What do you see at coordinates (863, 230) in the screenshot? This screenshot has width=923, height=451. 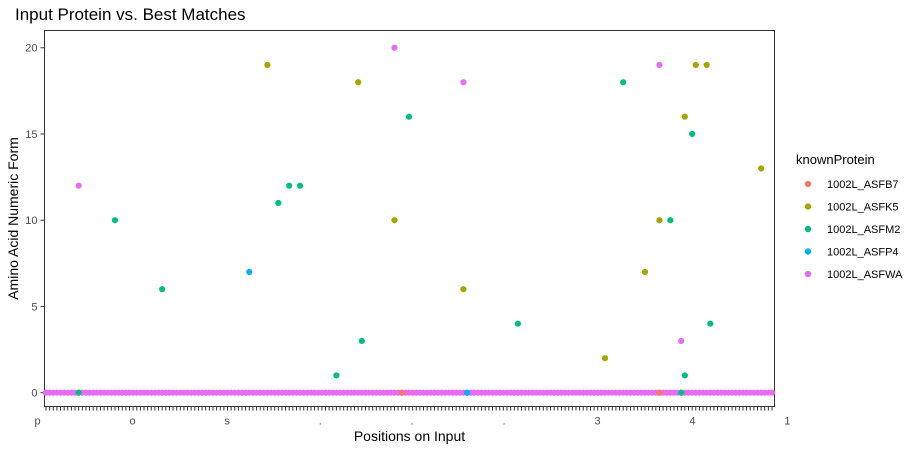 I see `legend-label: 1002L_ASFM2` at bounding box center [863, 230].